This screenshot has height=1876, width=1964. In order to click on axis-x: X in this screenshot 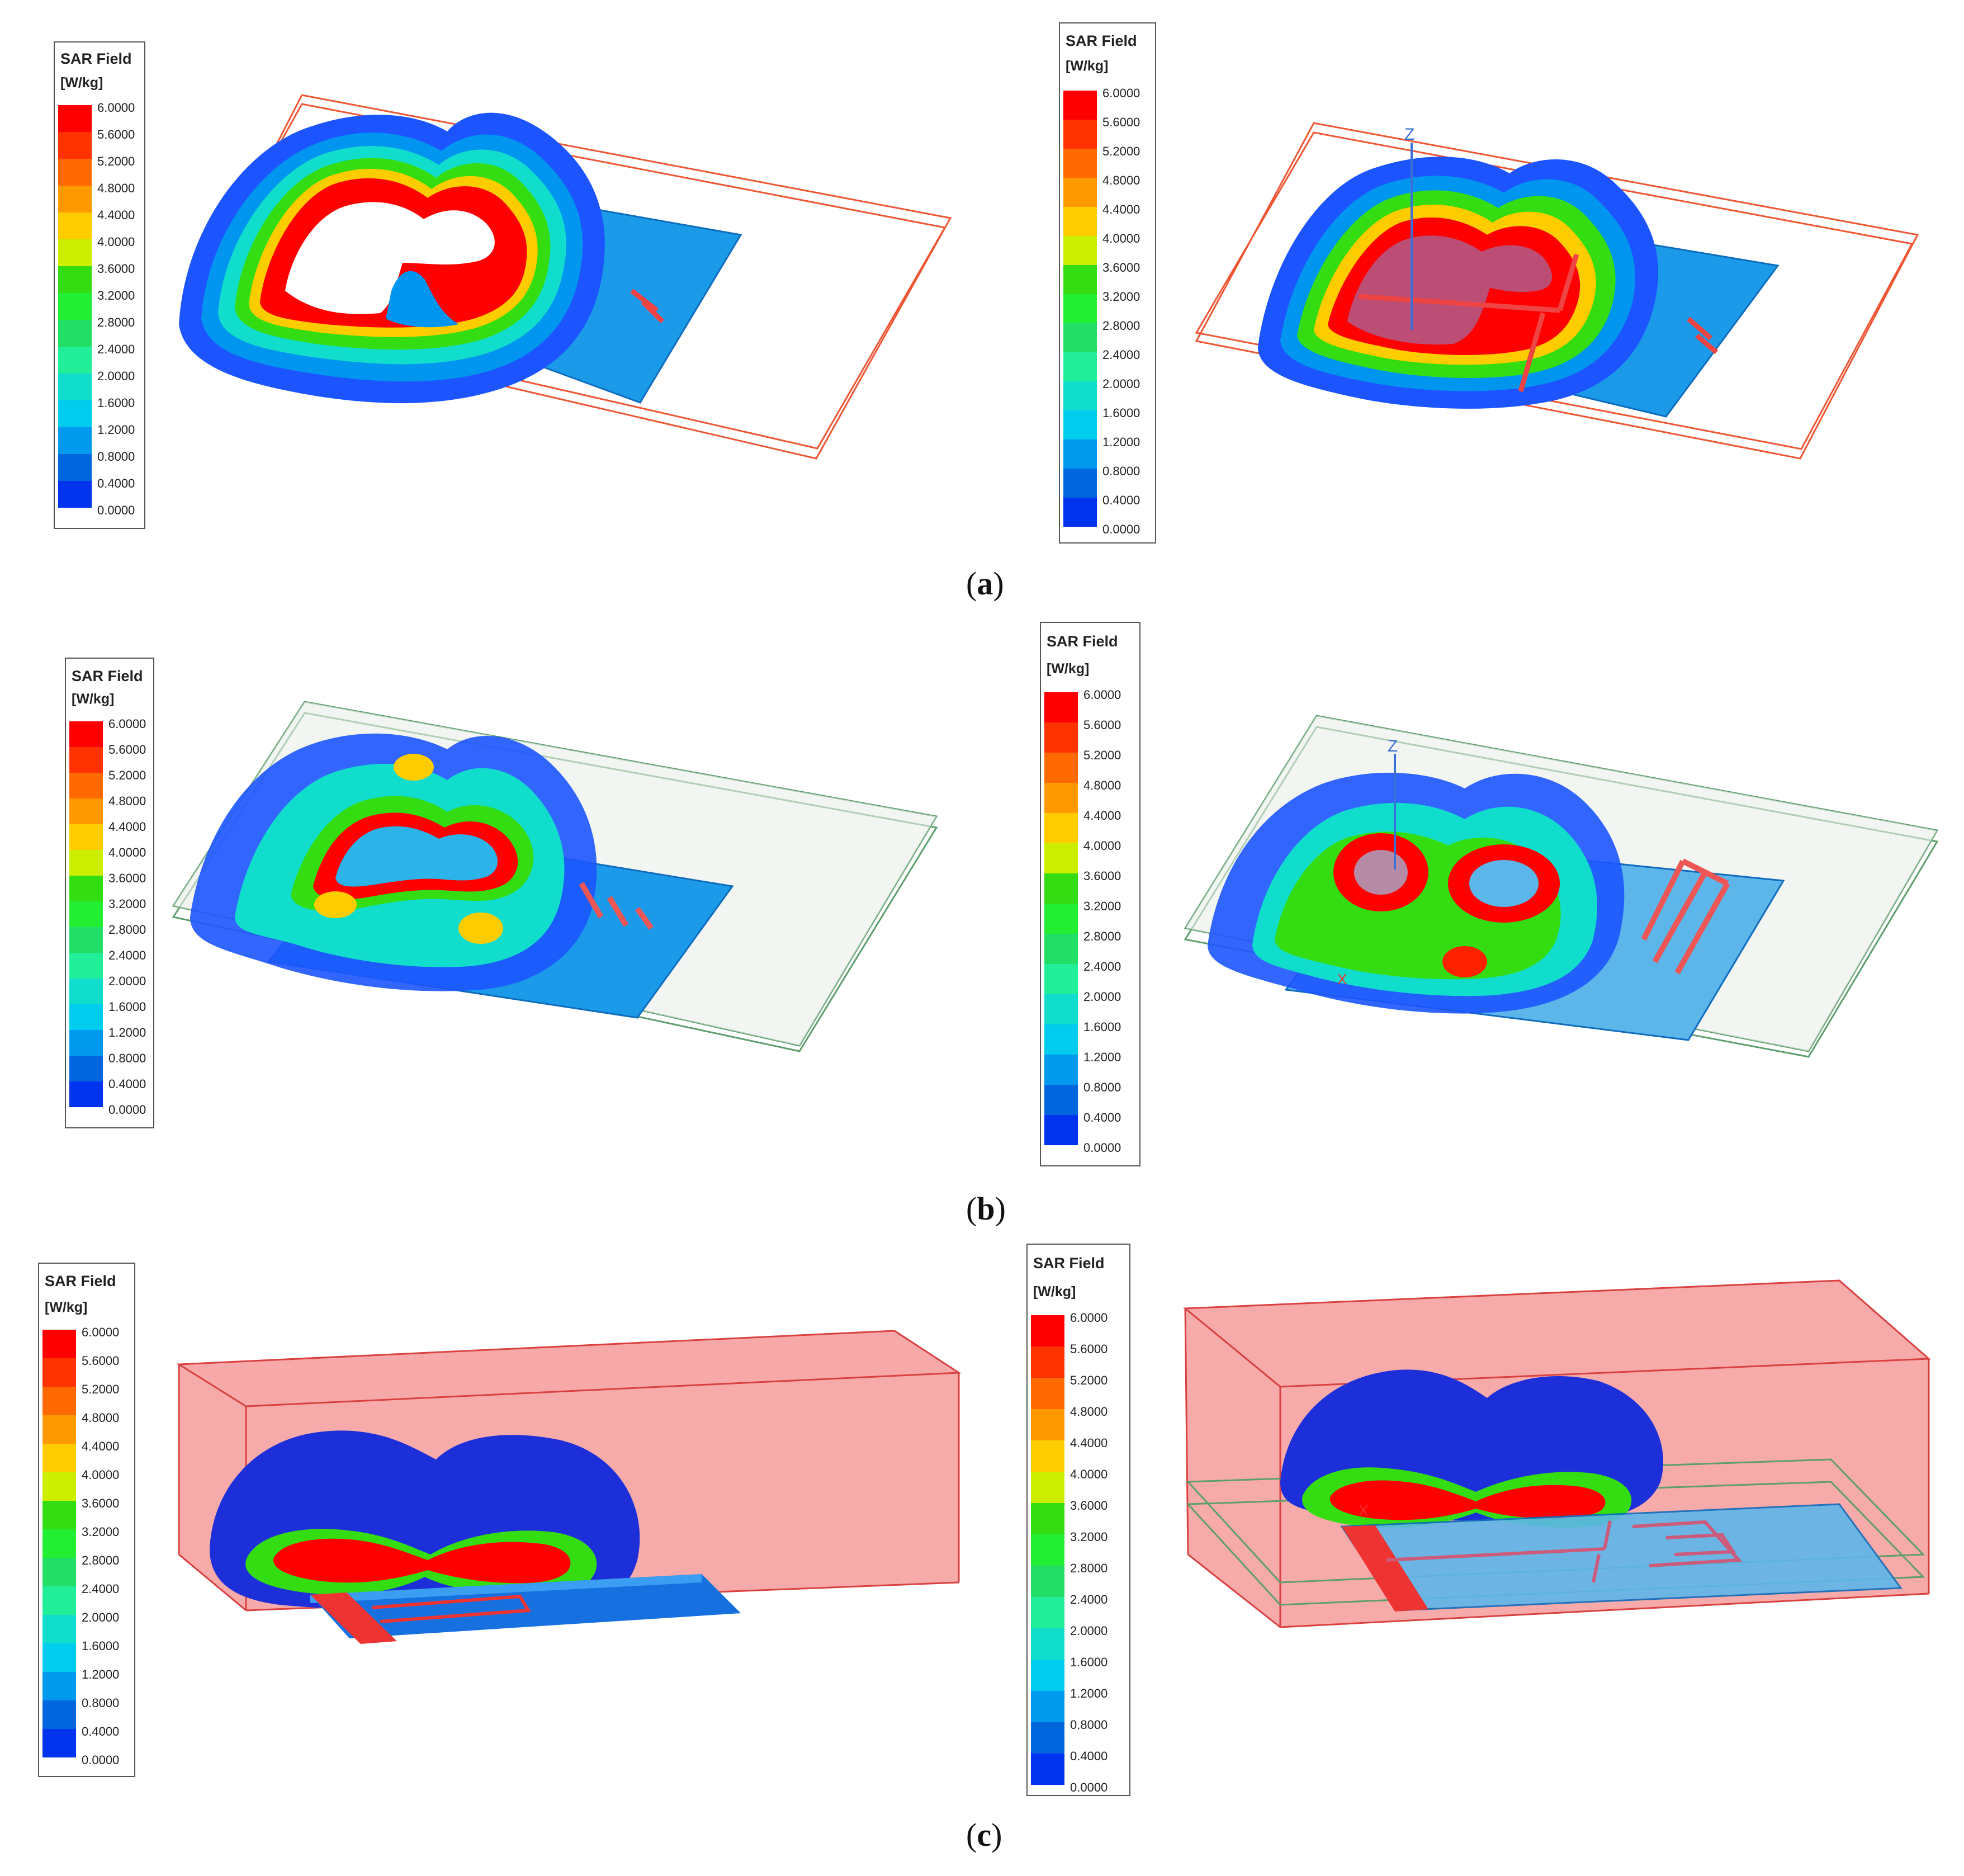, I will do `click(1364, 1511)`.